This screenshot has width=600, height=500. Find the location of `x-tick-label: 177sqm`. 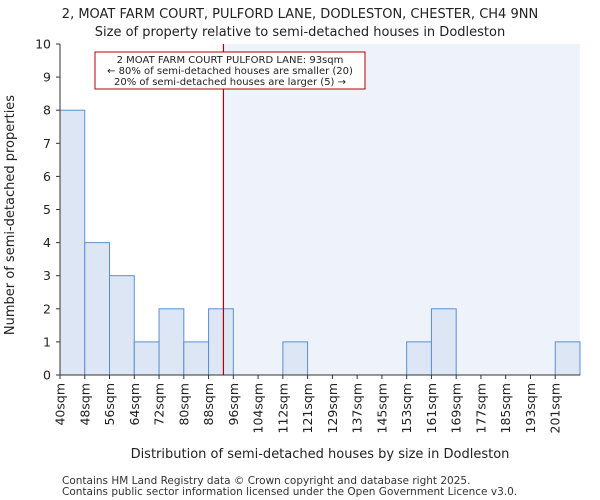

x-tick-label: 177sqm is located at coordinates (480, 408).